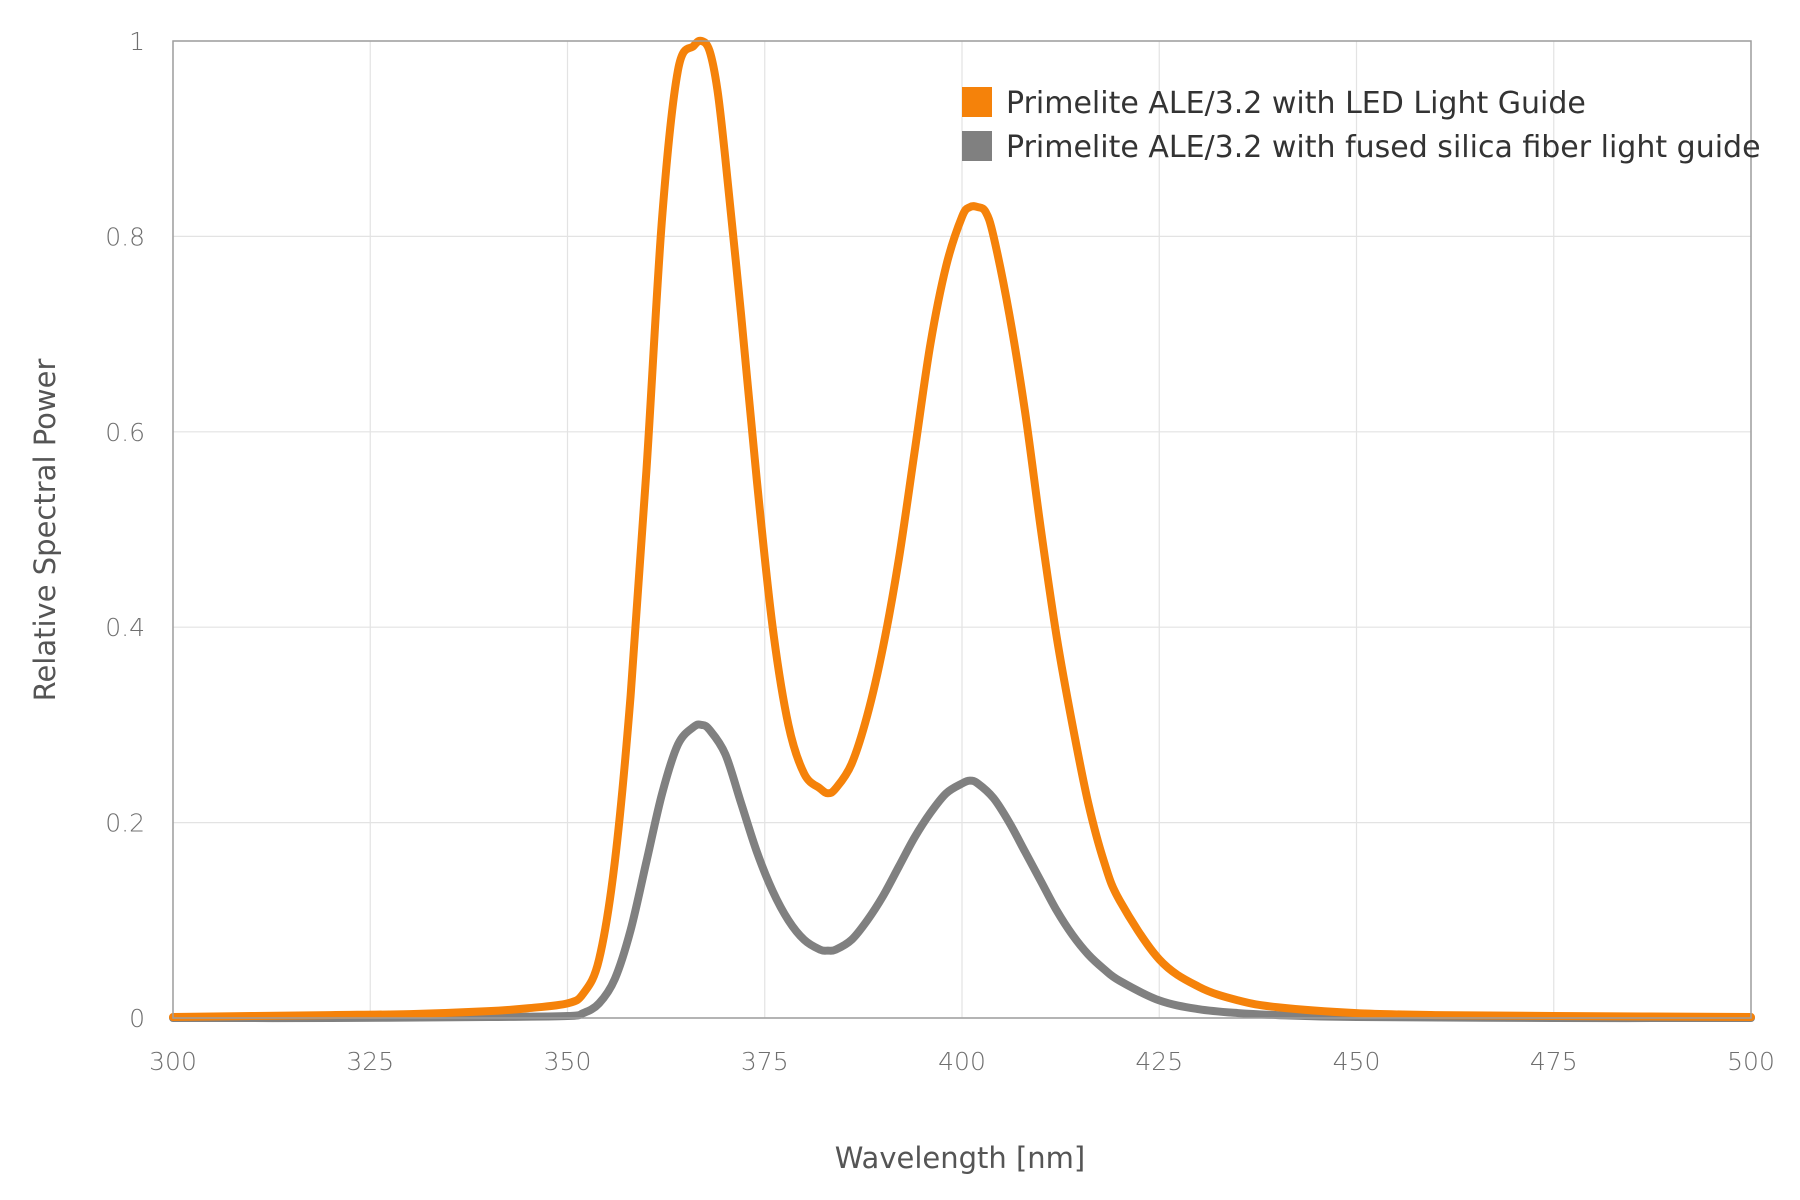 The width and height of the screenshot is (1800, 1200). I want to click on x-tick-label: 500, so click(1751, 1061).